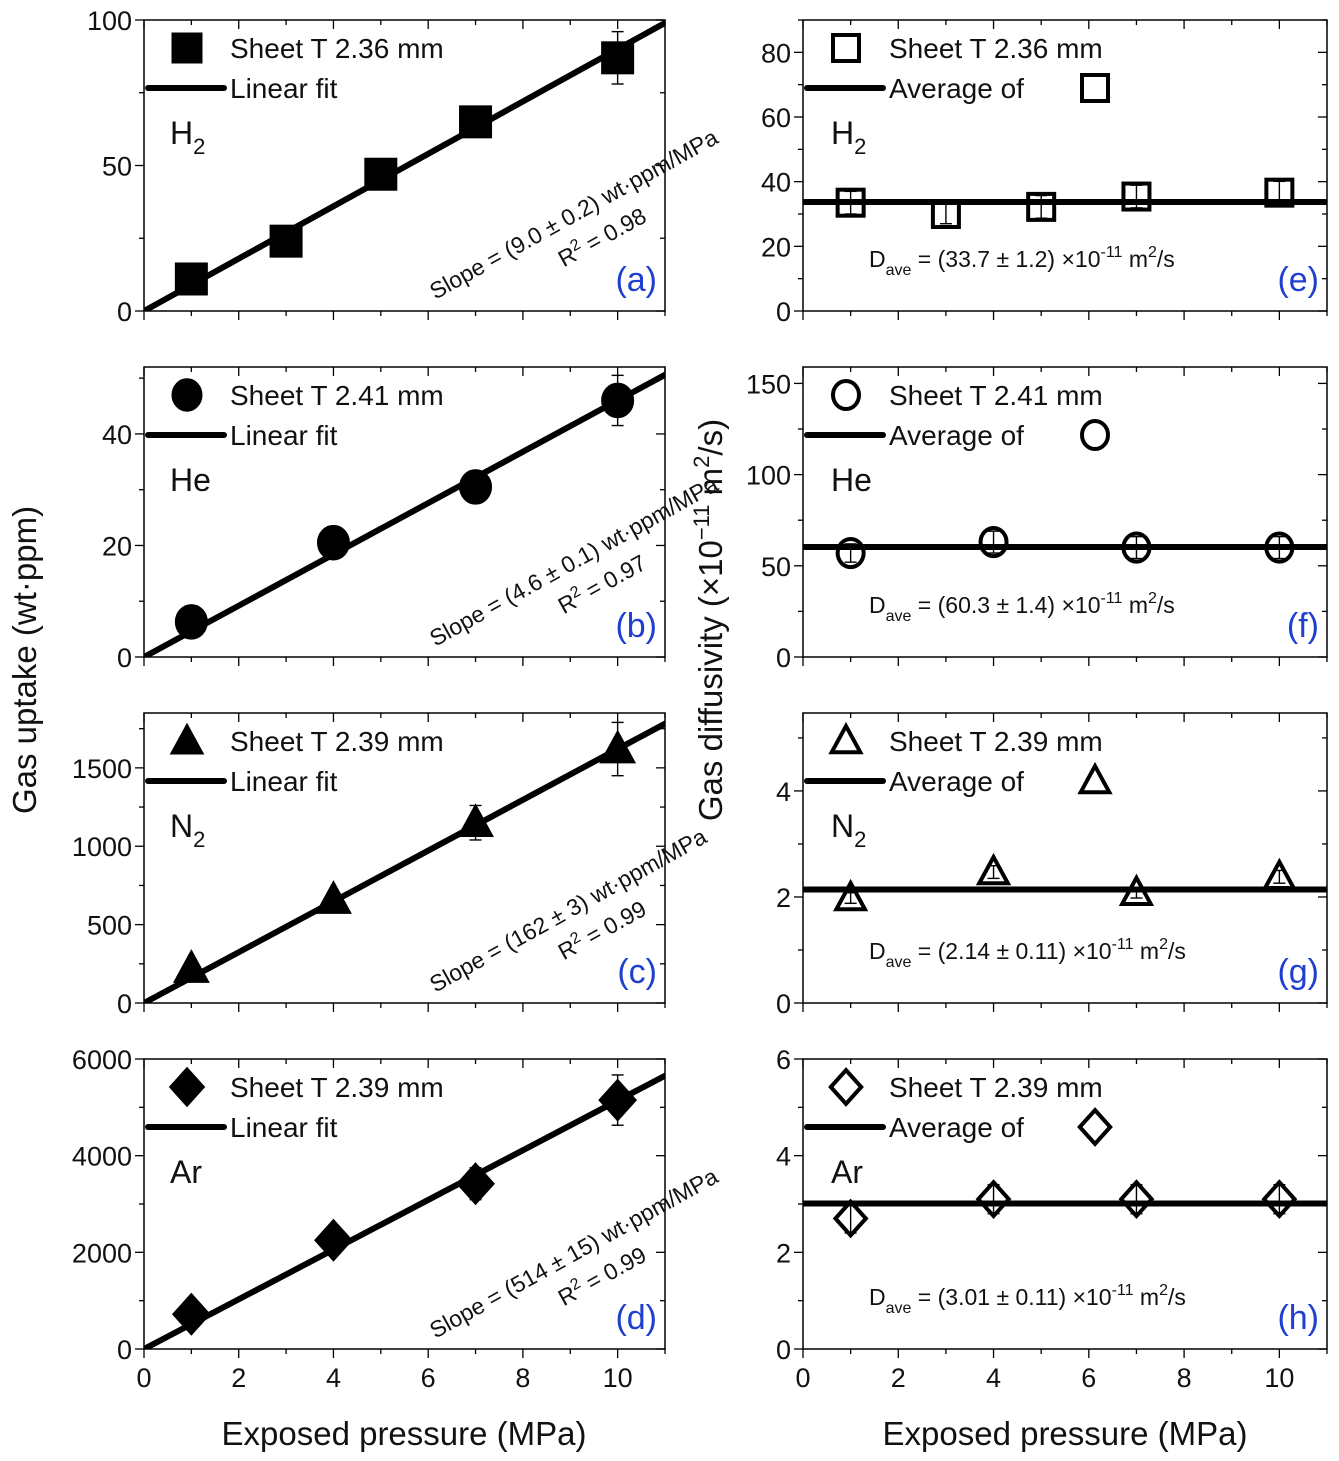  Describe the element at coordinates (636, 280) in the screenshot. I see `panel-label: (a)` at that location.